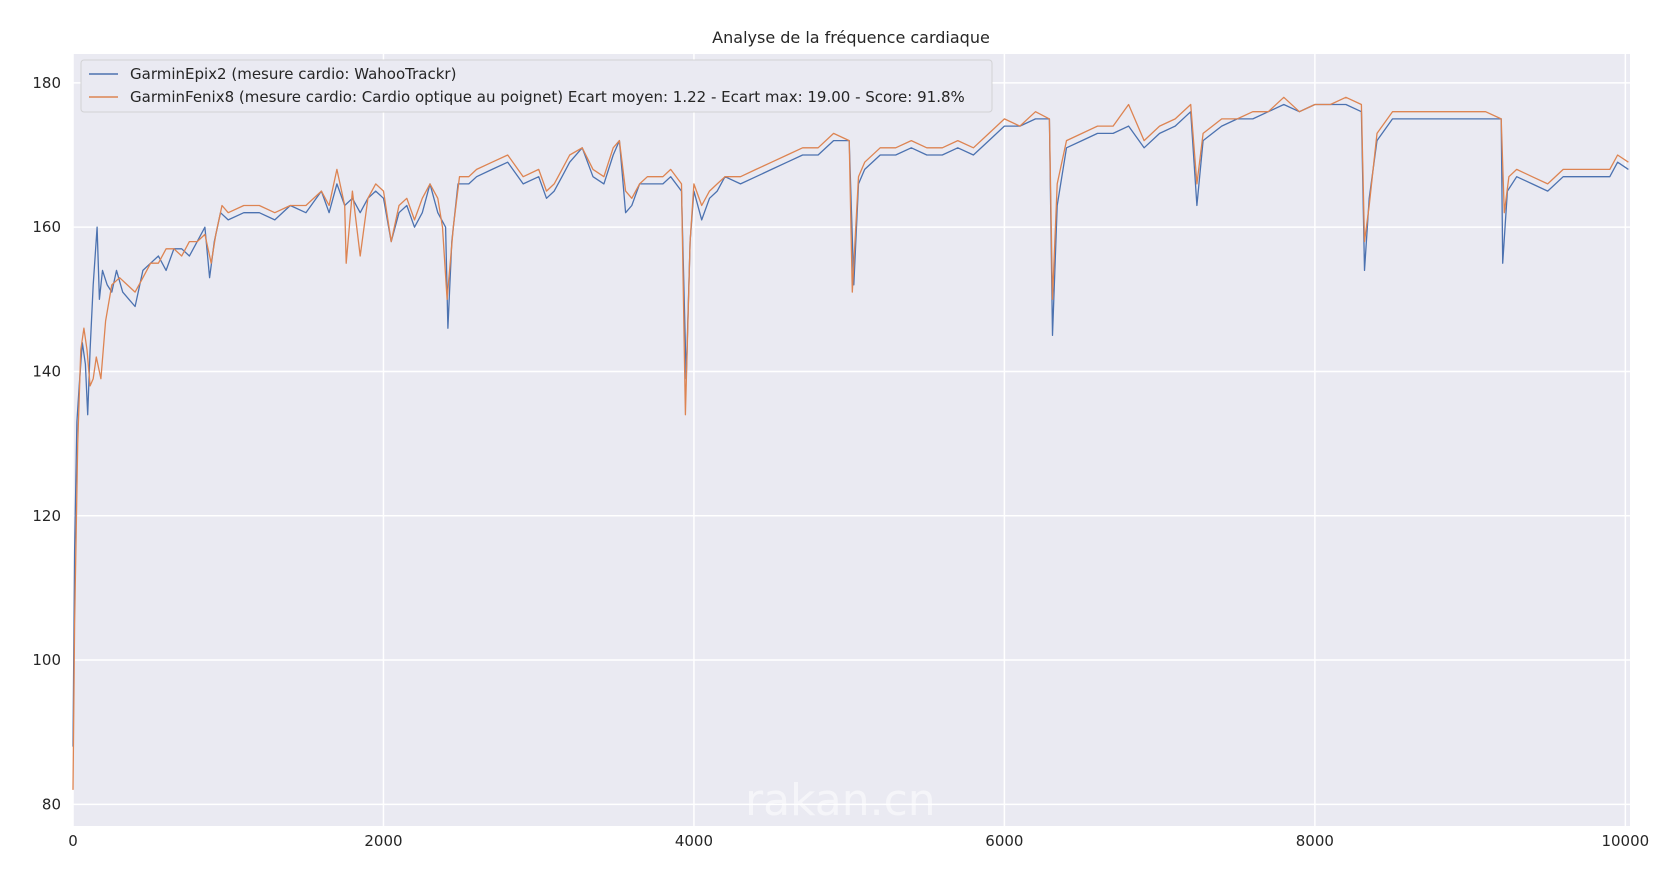  Describe the element at coordinates (1315, 841) in the screenshot. I see `x-tick-label: 8000` at that location.